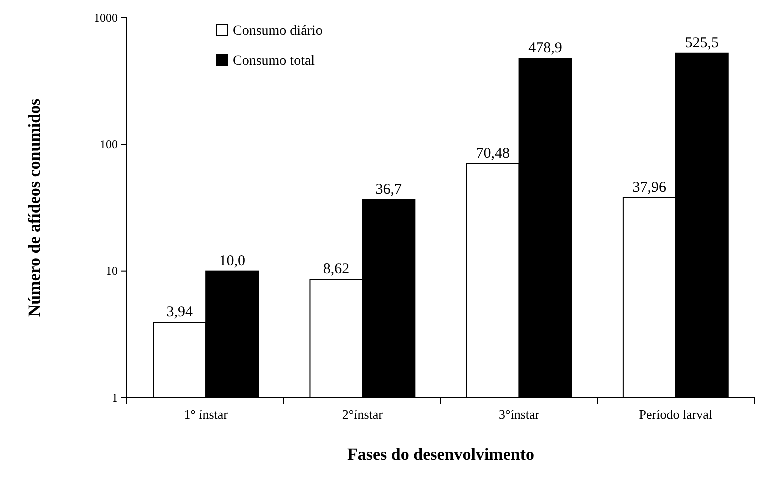  What do you see at coordinates (650, 188) in the screenshot?
I see `data-label: 37,96` at bounding box center [650, 188].